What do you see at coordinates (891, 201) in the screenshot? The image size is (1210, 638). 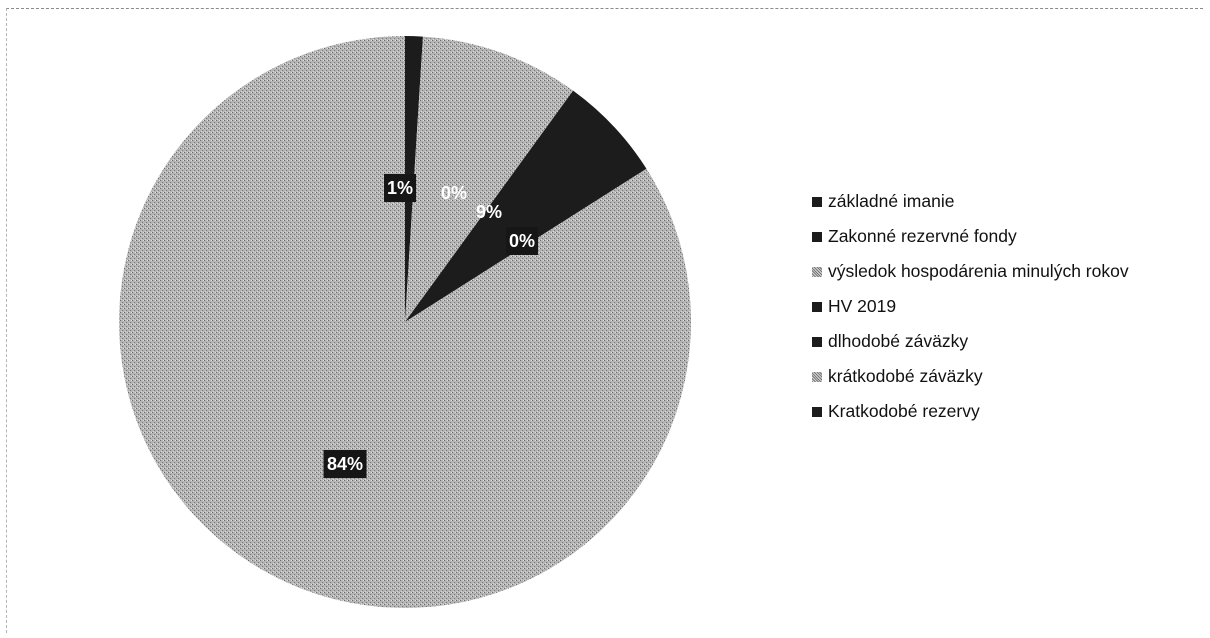 I see `legend-label: základné imanie` at bounding box center [891, 201].